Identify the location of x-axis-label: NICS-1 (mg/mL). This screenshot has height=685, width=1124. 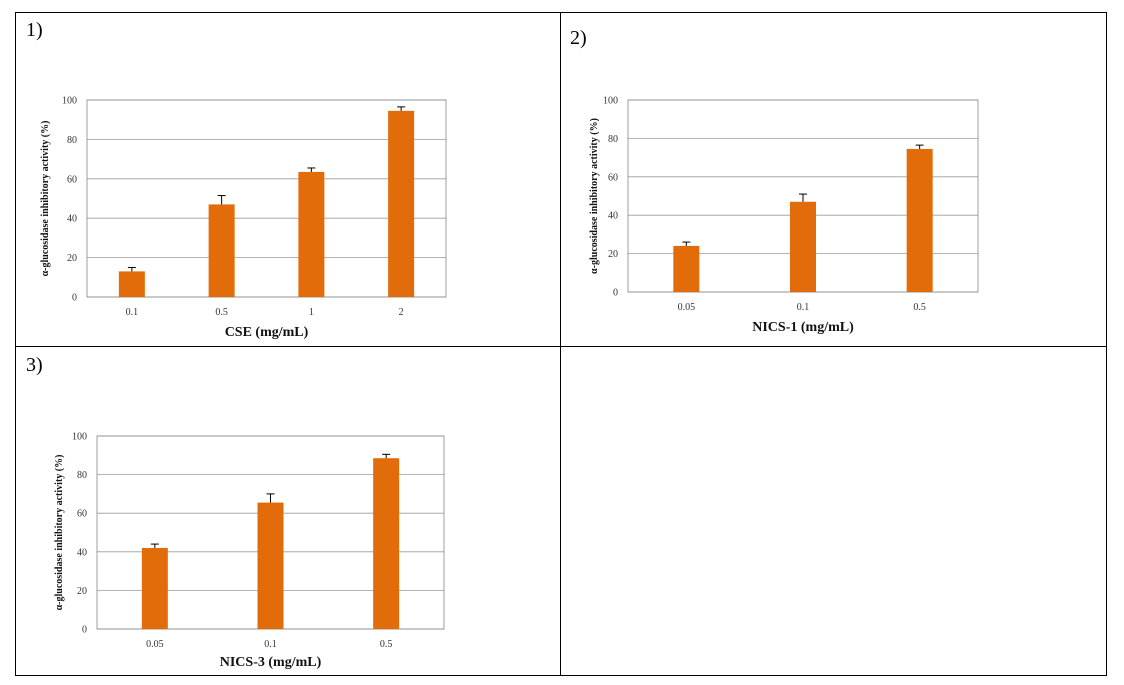
(803, 327).